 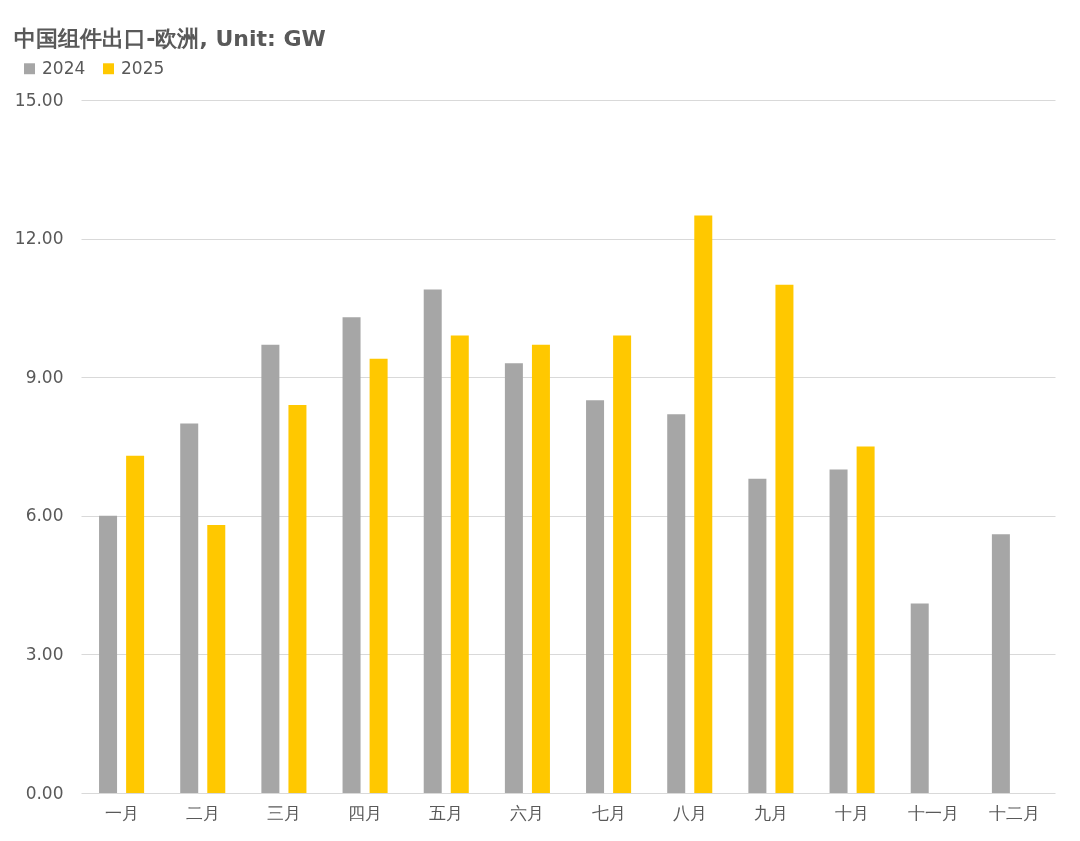 What do you see at coordinates (852, 812) in the screenshot?
I see `x-tick-label: 十月` at bounding box center [852, 812].